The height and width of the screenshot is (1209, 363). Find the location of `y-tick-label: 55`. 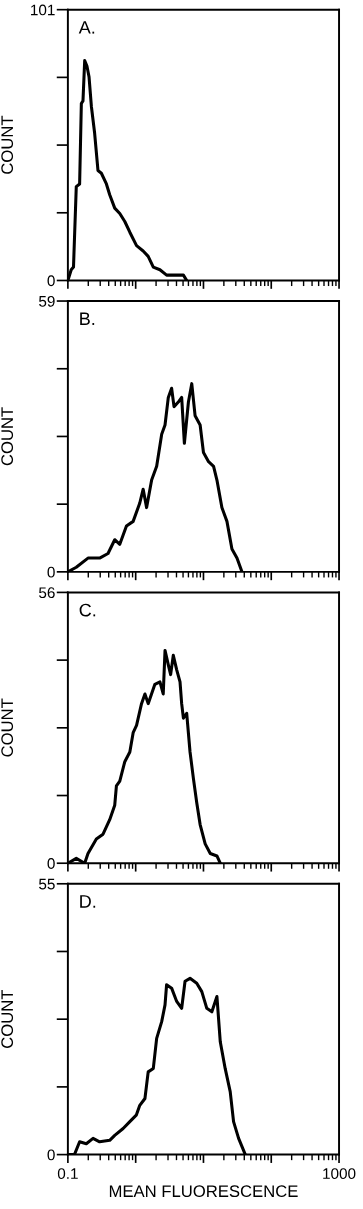

y-tick-label: 55 is located at coordinates (47, 884).